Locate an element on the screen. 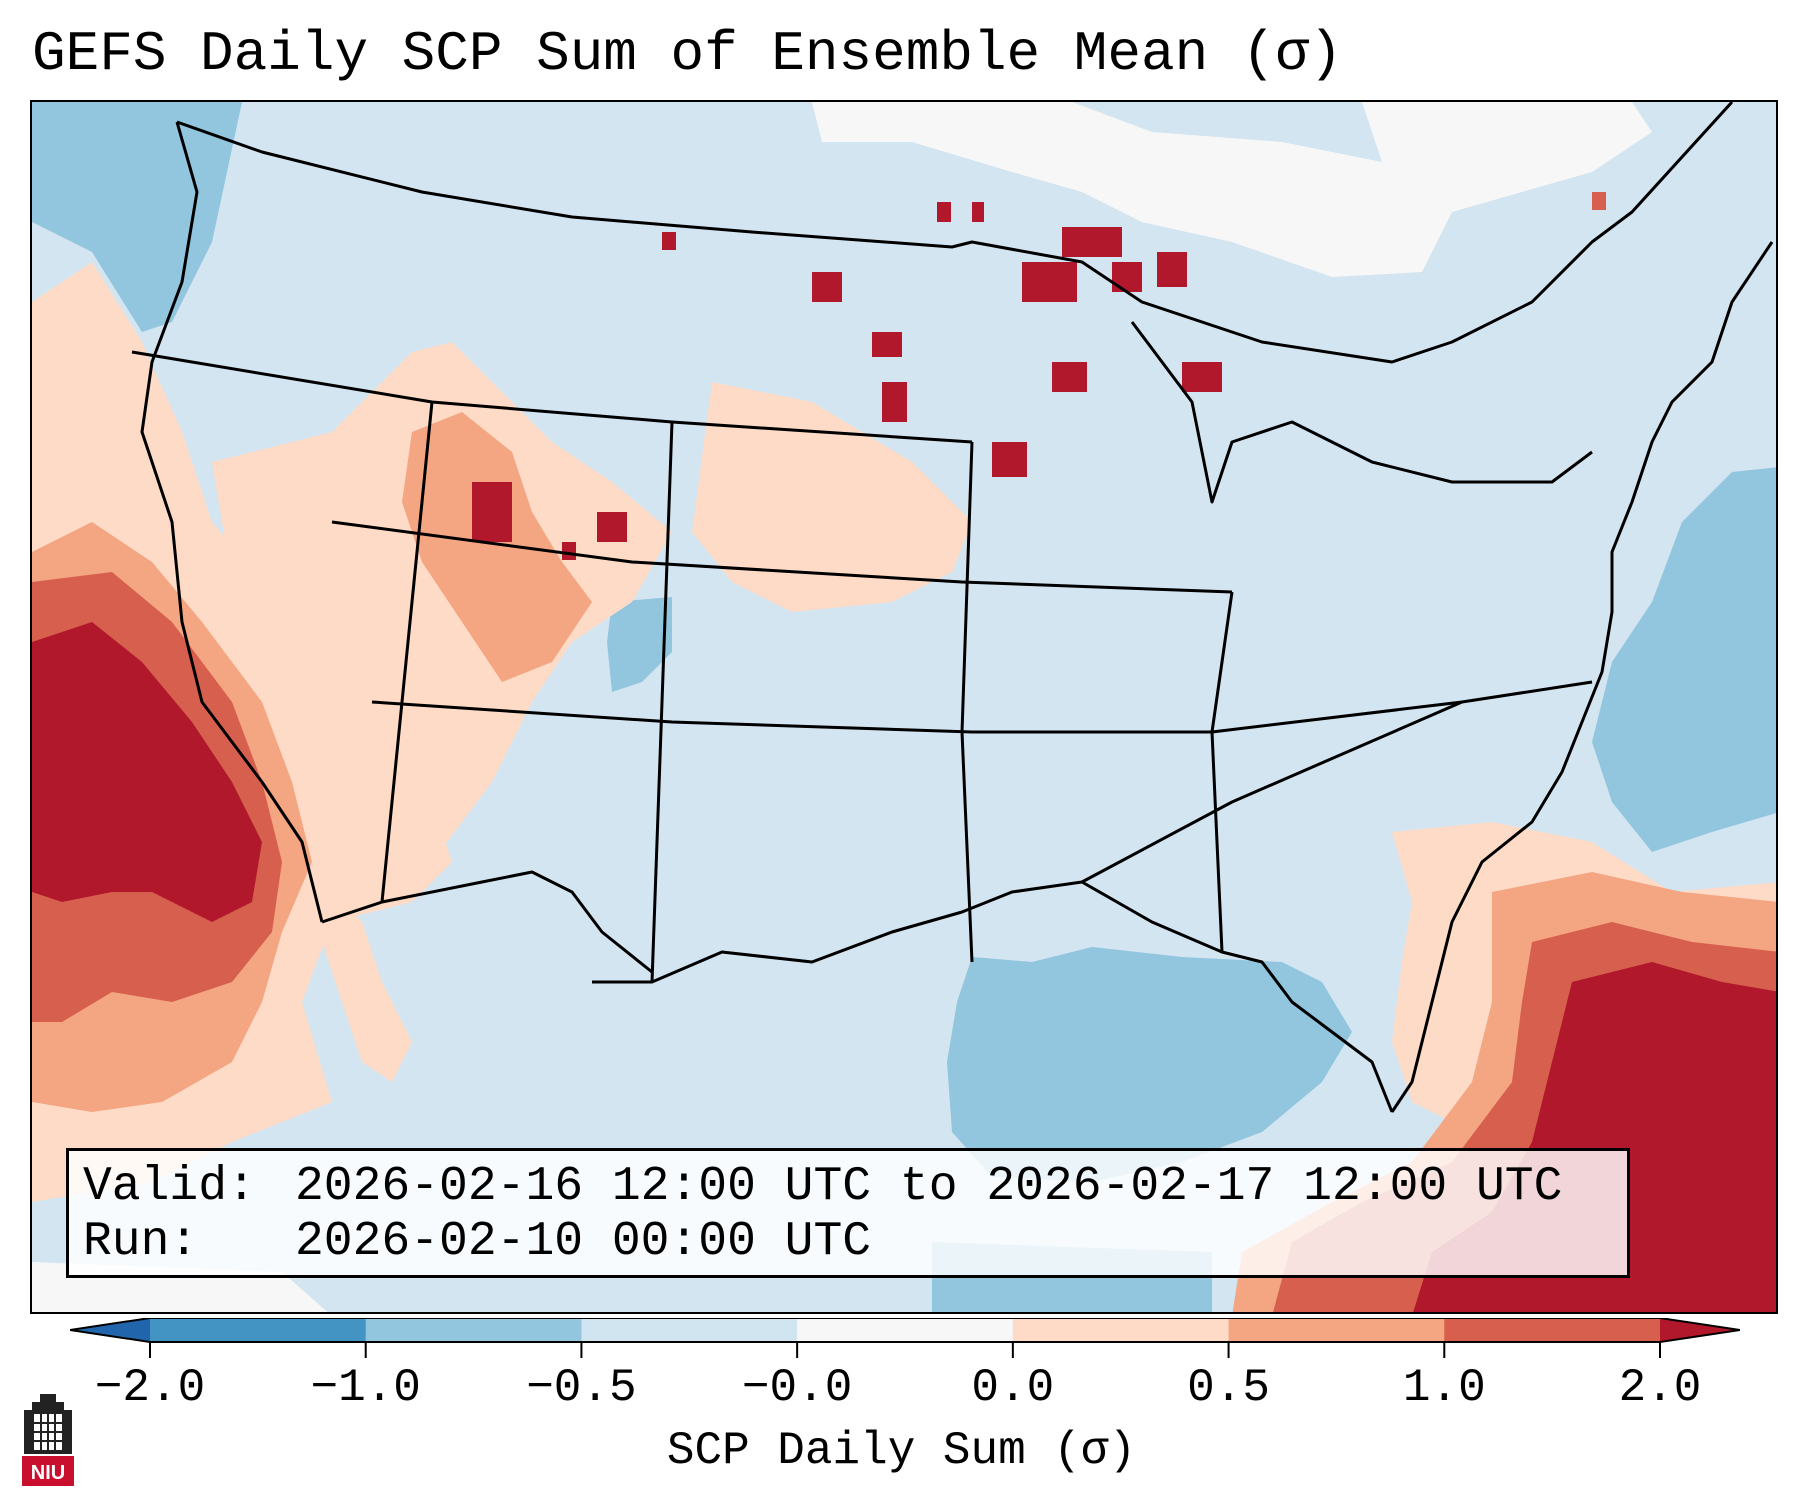  atlantic-coast is located at coordinates (1582, 677).